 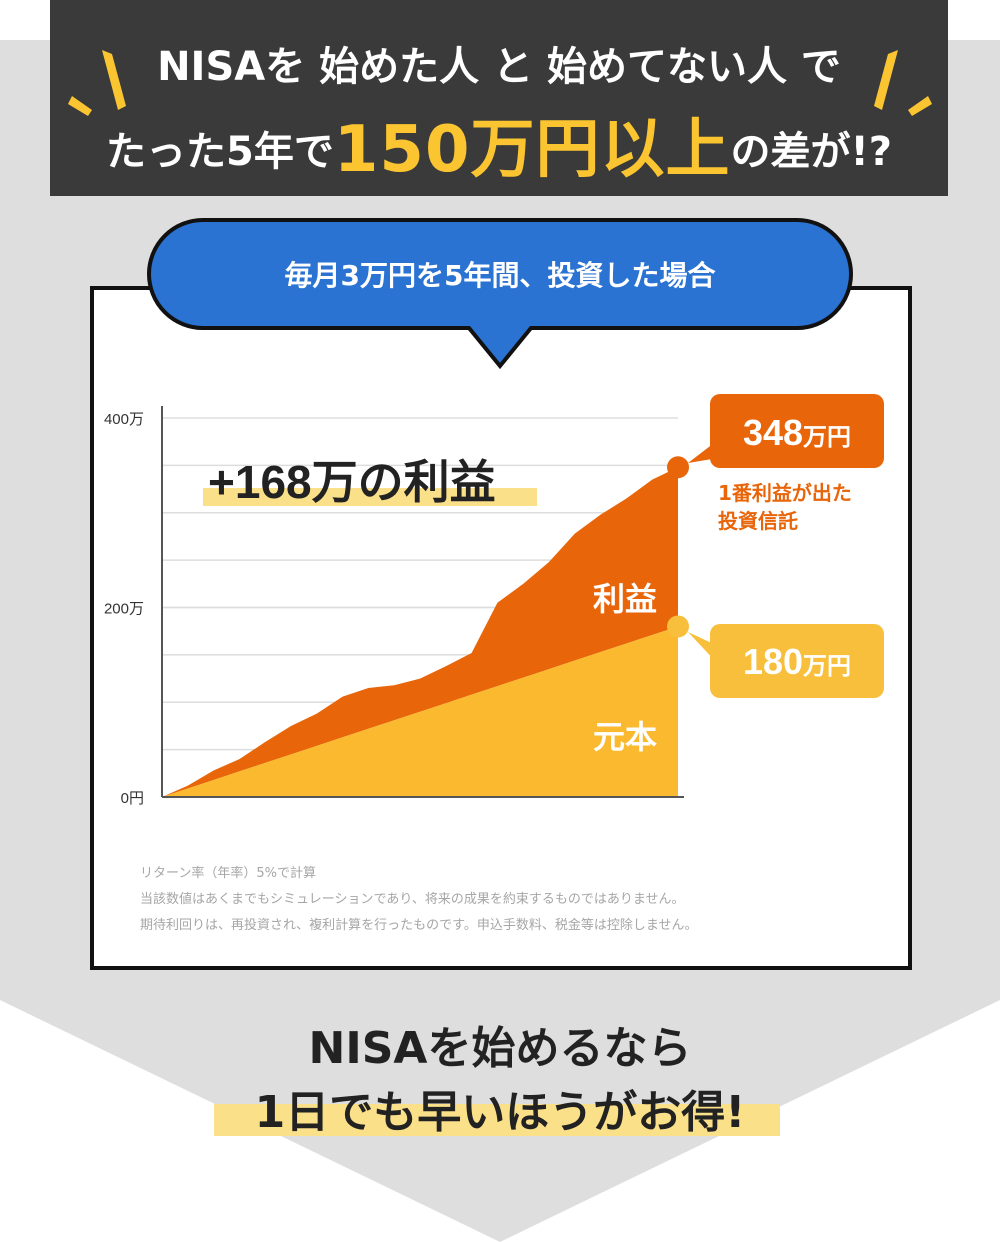 What do you see at coordinates (532, 150) in the screenshot?
I see `header-highlight: 150万円以上` at bounding box center [532, 150].